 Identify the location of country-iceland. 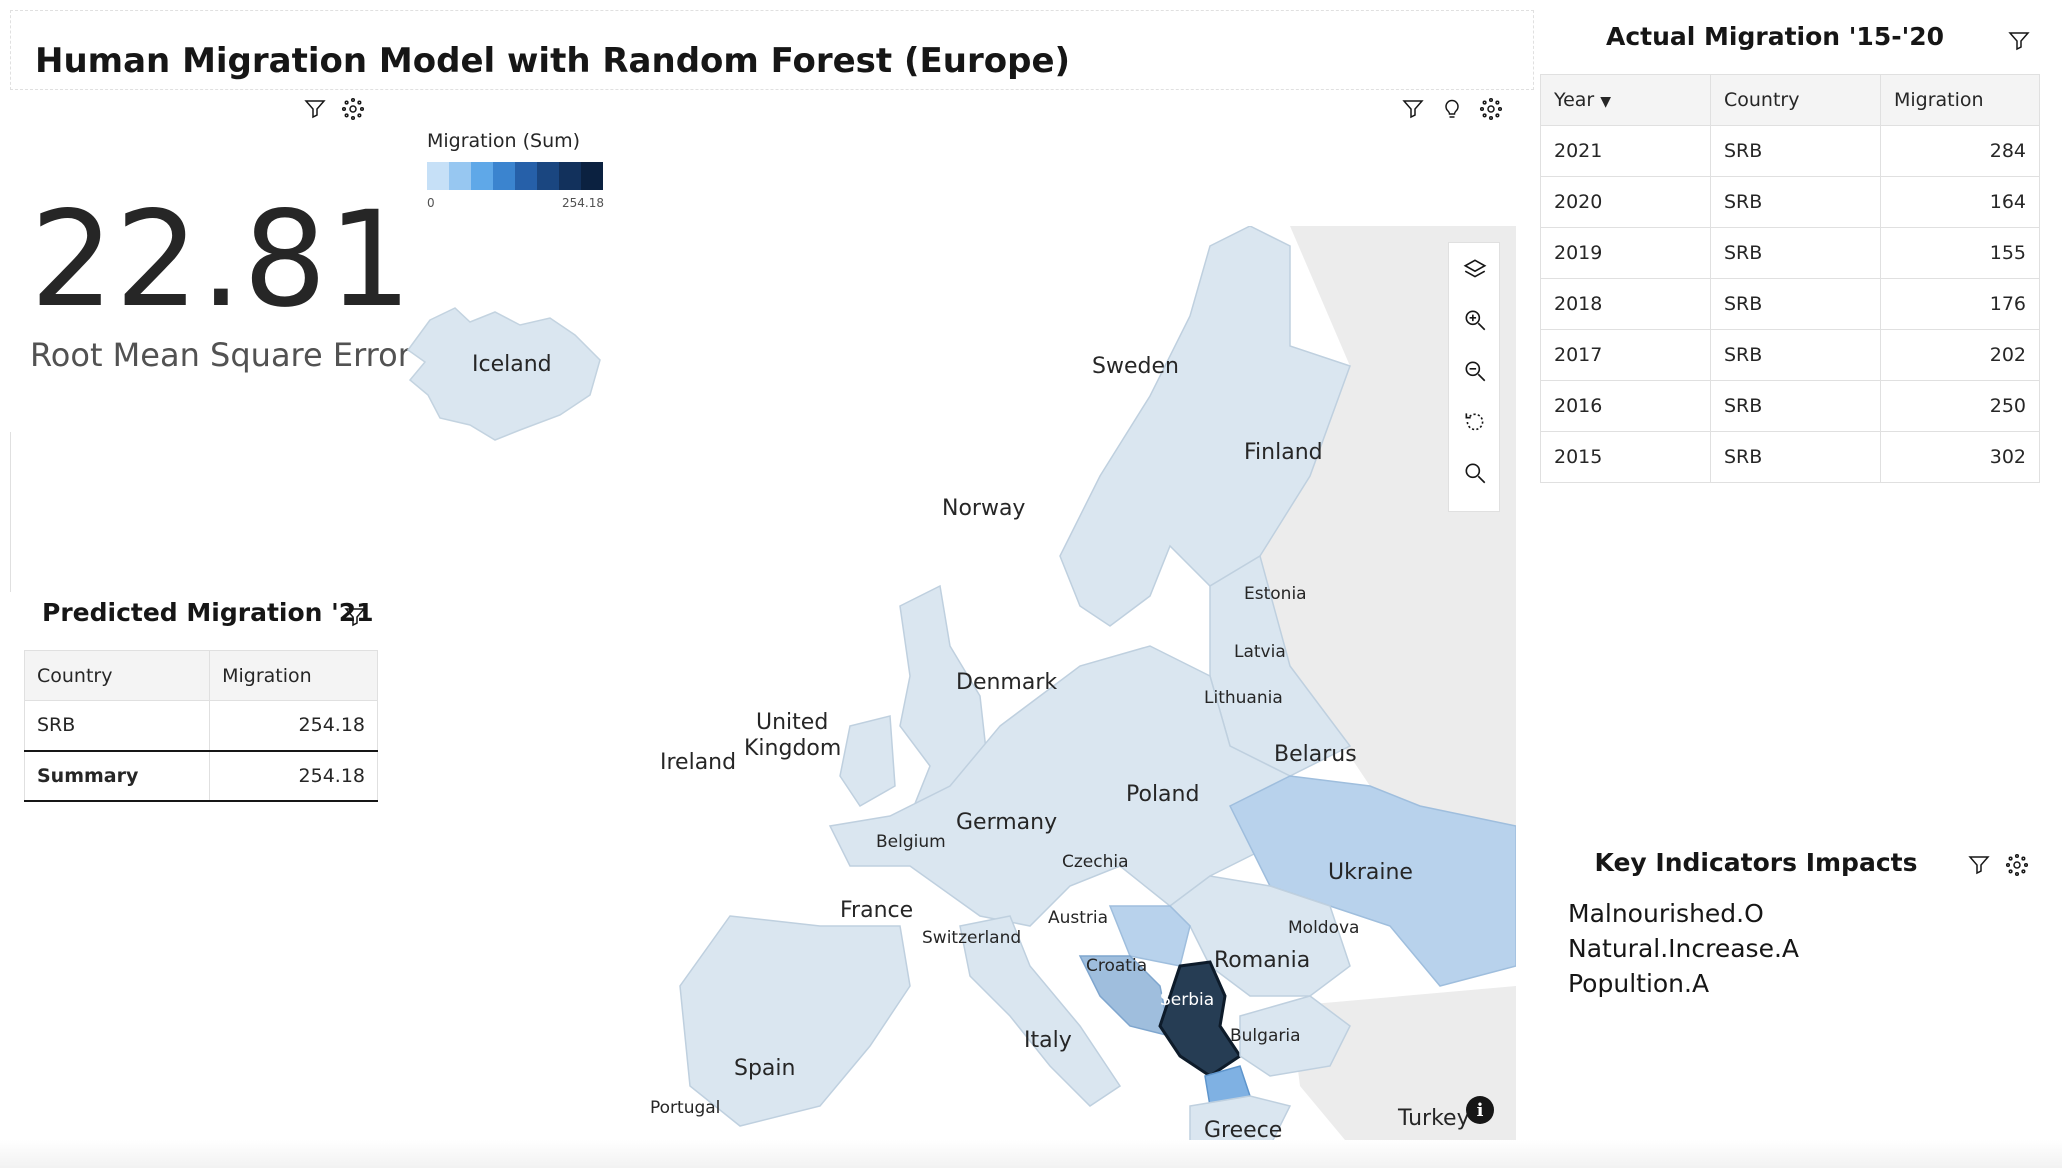
(505, 375).